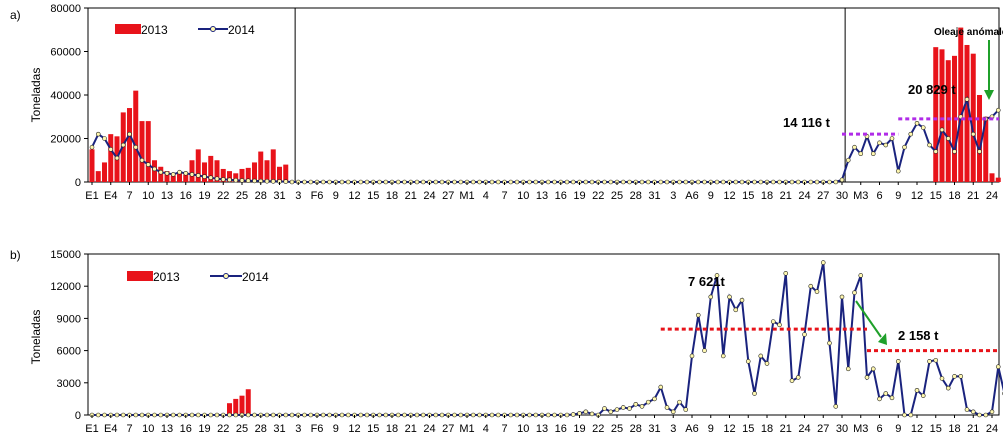  I want to click on panel-label-b: b), so click(15, 255).